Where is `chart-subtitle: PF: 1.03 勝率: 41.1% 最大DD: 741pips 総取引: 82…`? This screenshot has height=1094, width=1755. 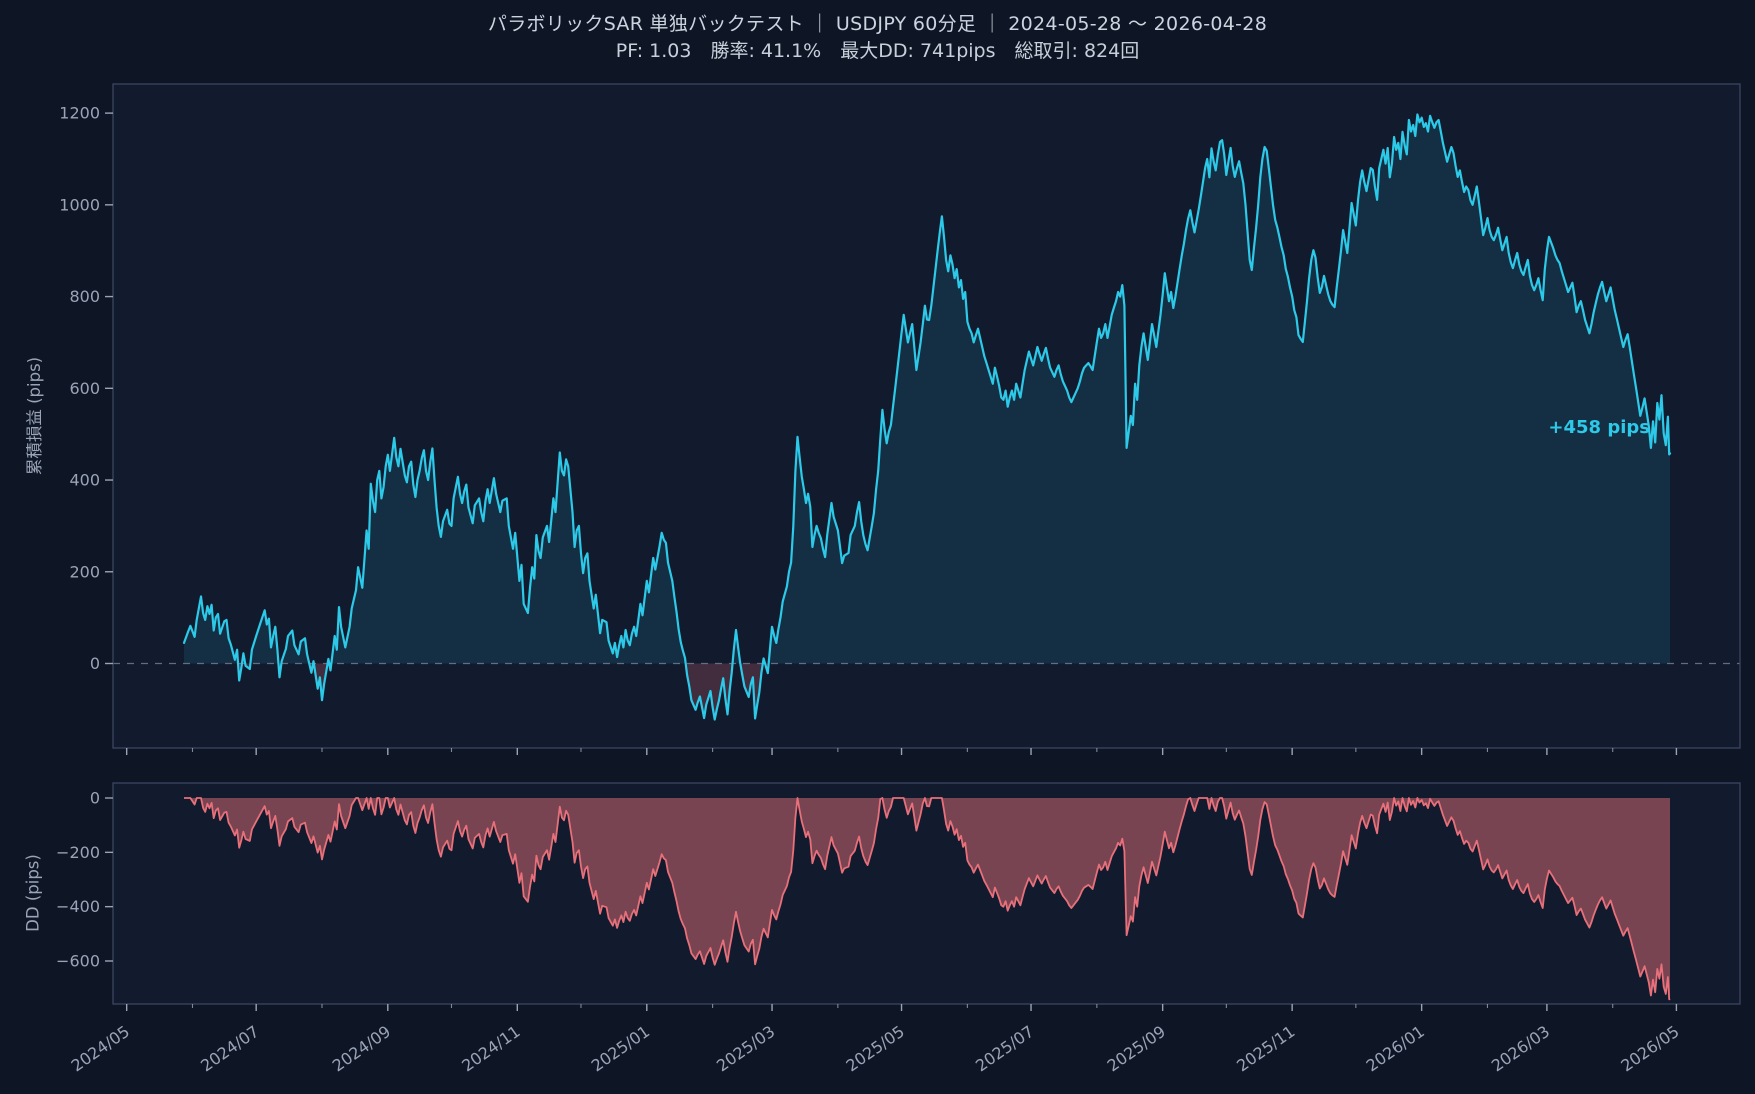 chart-subtitle: PF: 1.03 勝率: 41.1% 最大DD: 741pips 総取引: 82… is located at coordinates (877, 51).